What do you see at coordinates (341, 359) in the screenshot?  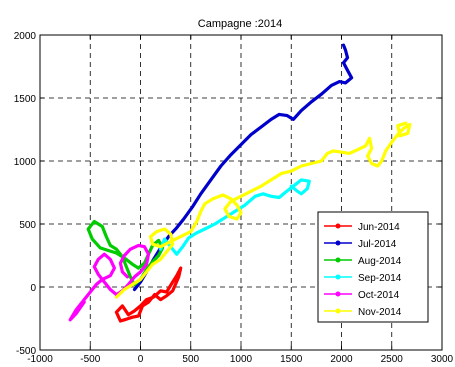 I see `x-tick-label: 2000` at bounding box center [341, 359].